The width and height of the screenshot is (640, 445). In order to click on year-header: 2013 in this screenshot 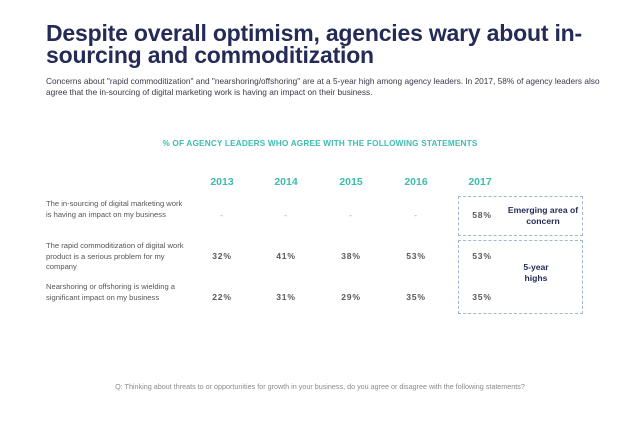, I will do `click(222, 182)`.